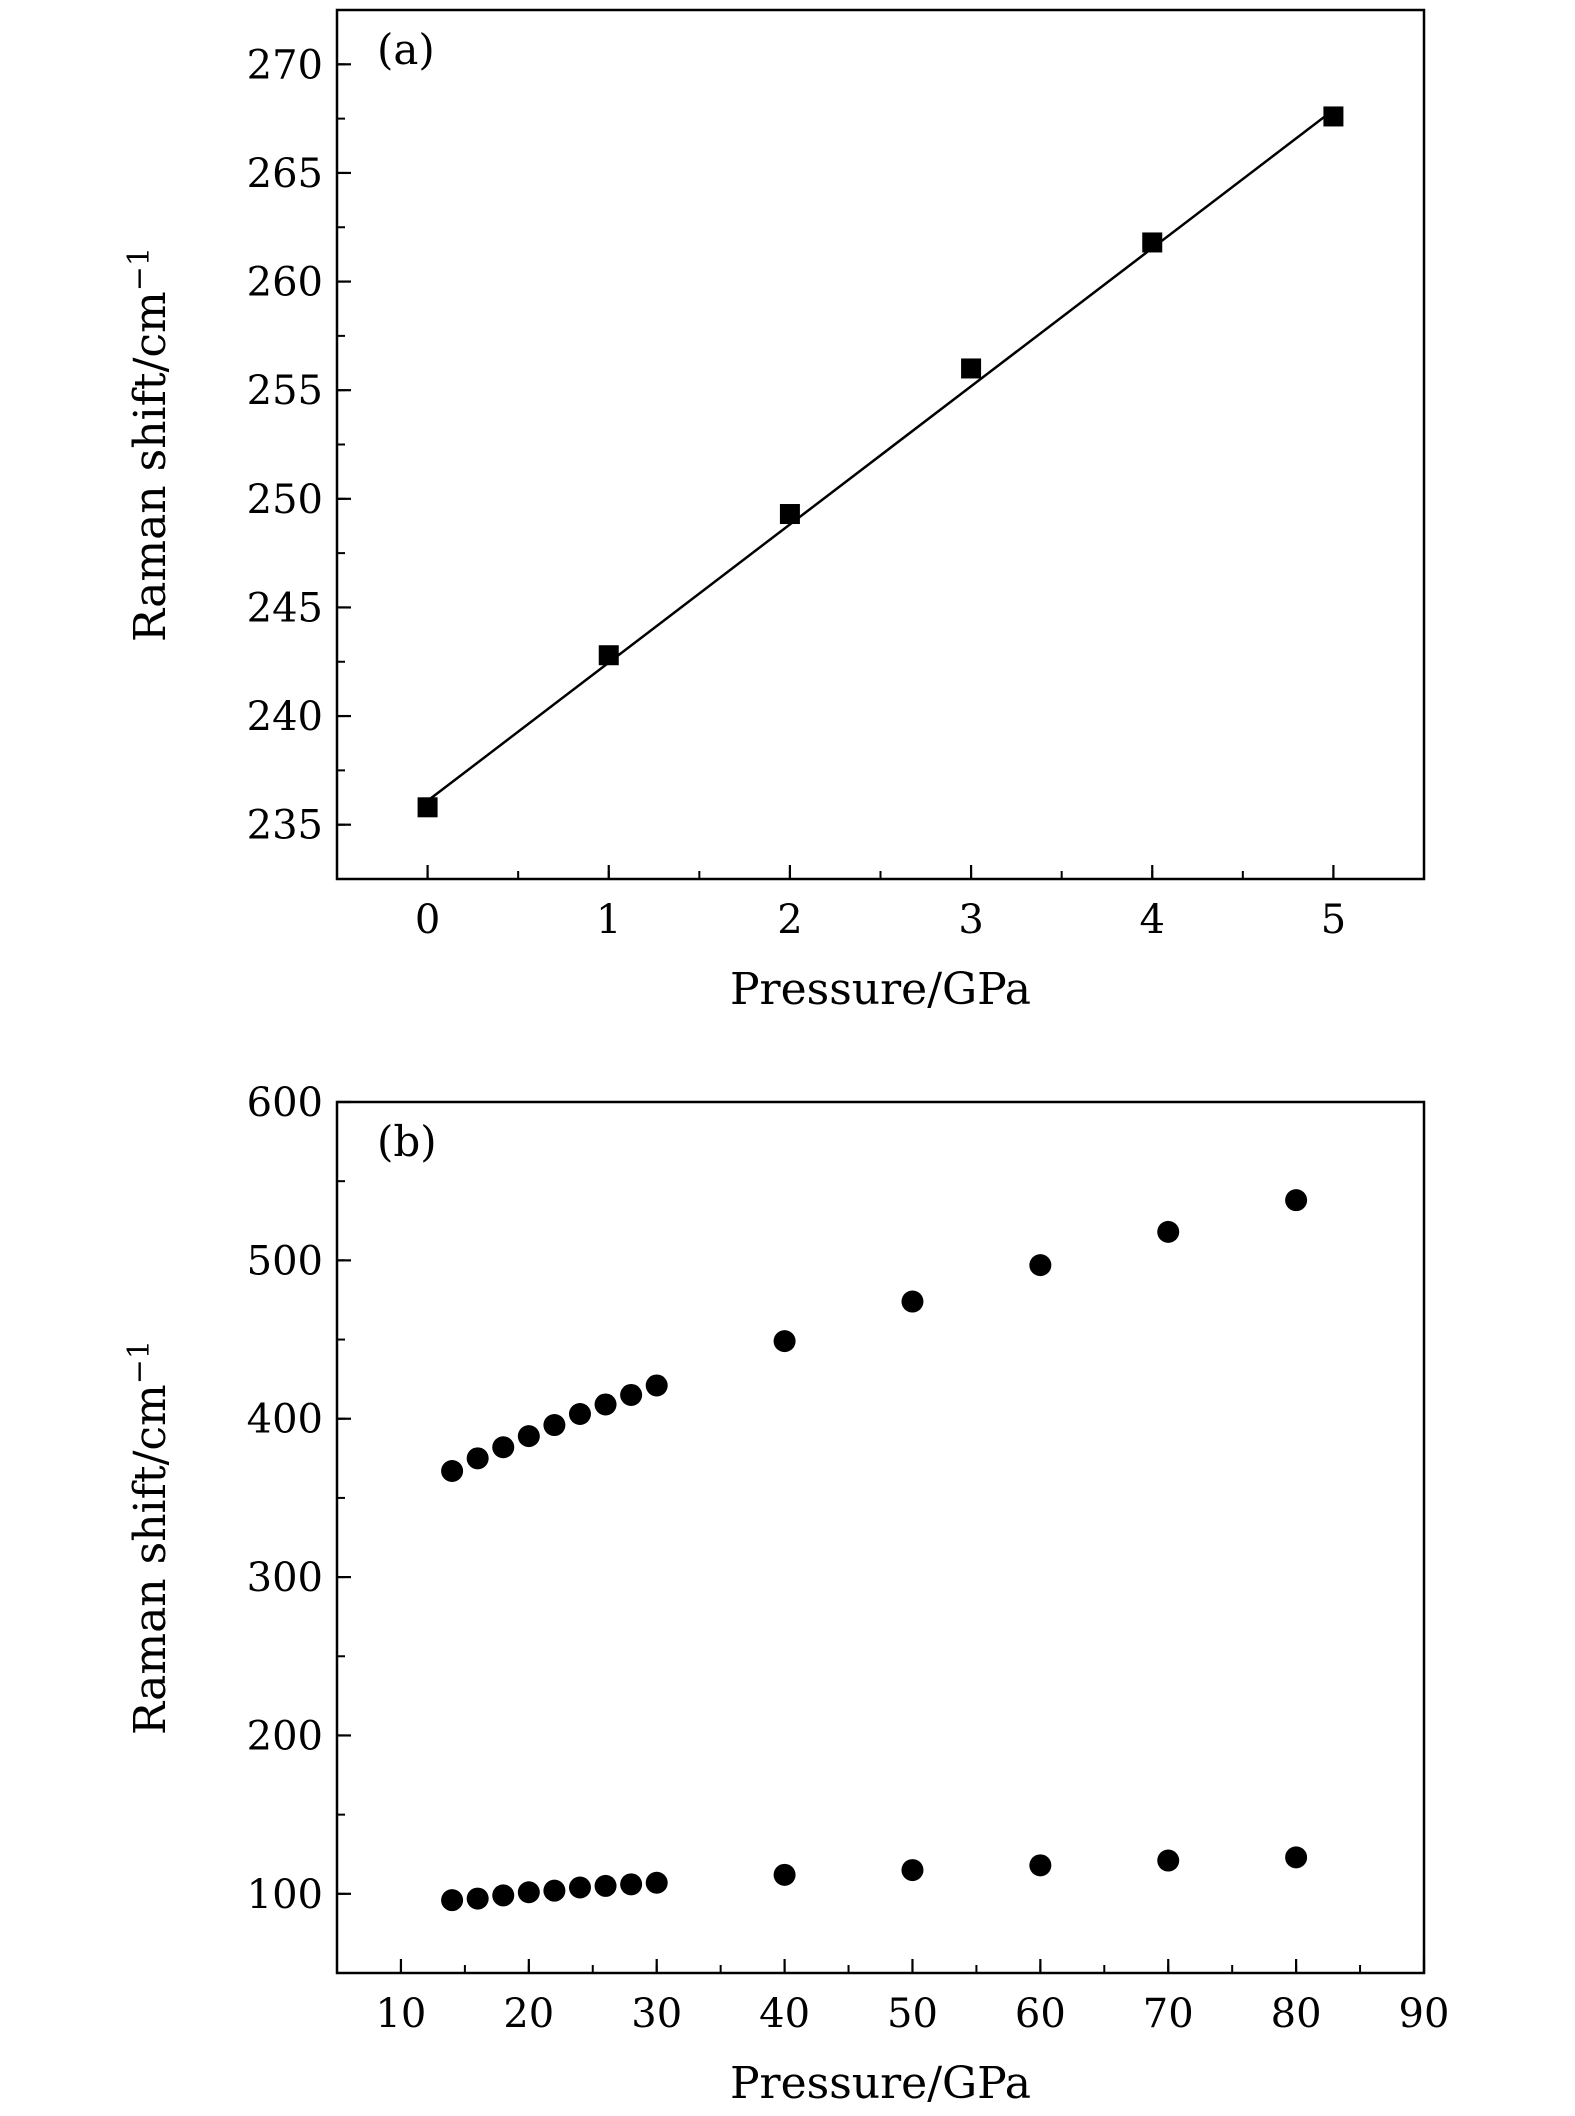  I want to click on y-tick-label: 250, so click(285, 500).